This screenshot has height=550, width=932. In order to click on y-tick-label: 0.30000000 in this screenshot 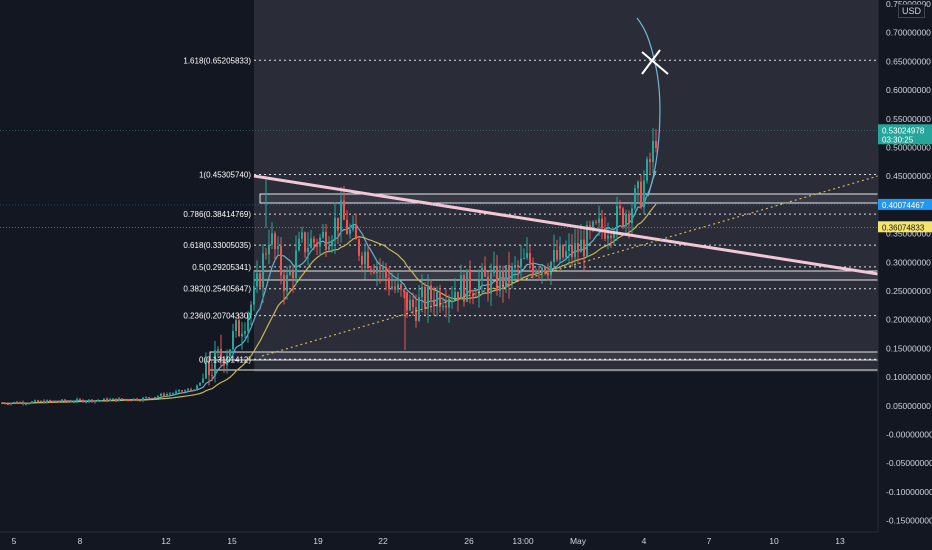, I will do `click(908, 262)`.